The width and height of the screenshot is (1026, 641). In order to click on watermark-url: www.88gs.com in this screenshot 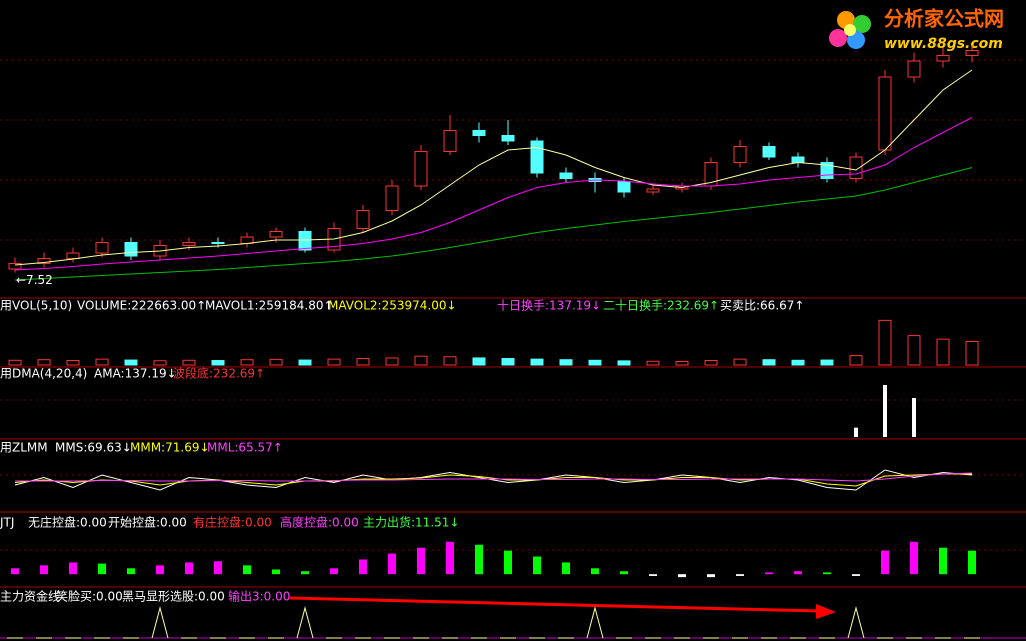, I will do `click(943, 44)`.